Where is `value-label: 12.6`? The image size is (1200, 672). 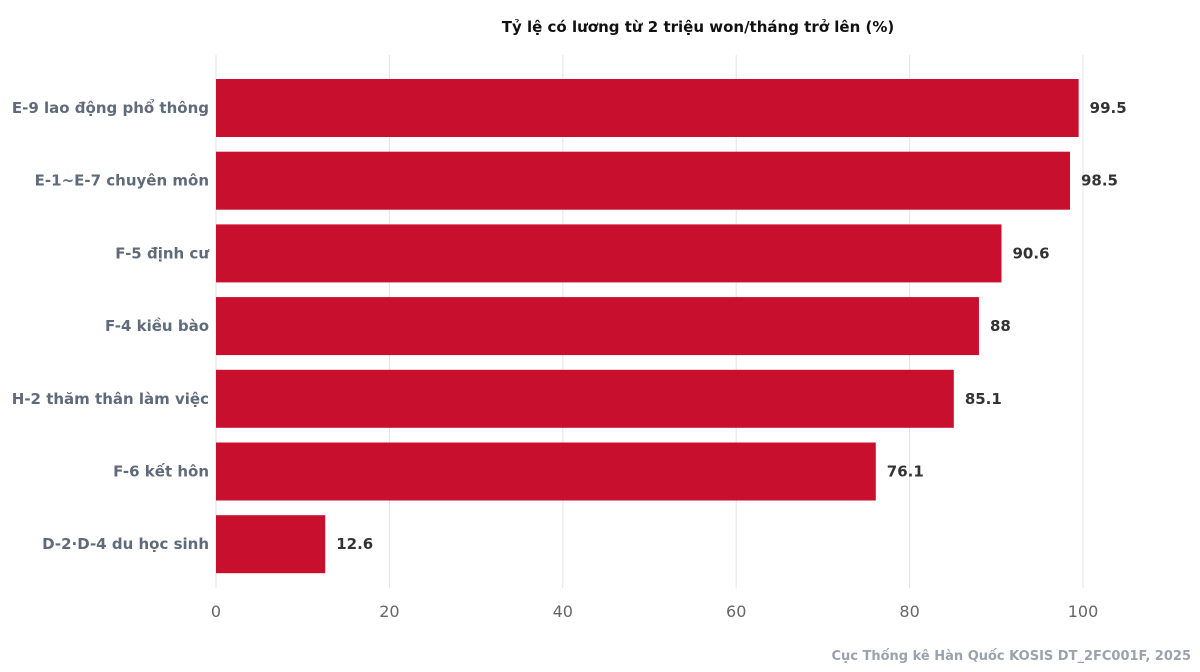
value-label: 12.6 is located at coordinates (354, 544).